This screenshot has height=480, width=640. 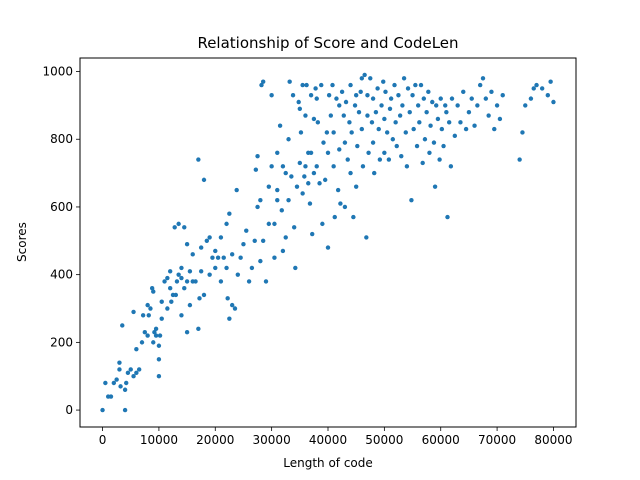 What do you see at coordinates (215, 440) in the screenshot?
I see `x-tick-label: 20000` at bounding box center [215, 440].